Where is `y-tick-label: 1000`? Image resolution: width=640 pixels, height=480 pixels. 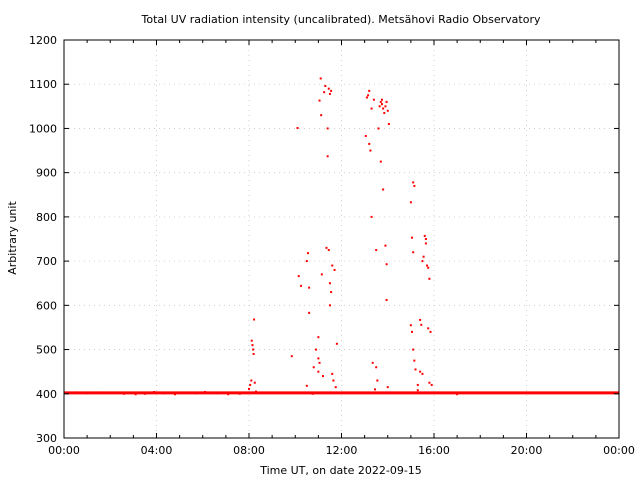 y-tick-label: 1000 is located at coordinates (43, 128).